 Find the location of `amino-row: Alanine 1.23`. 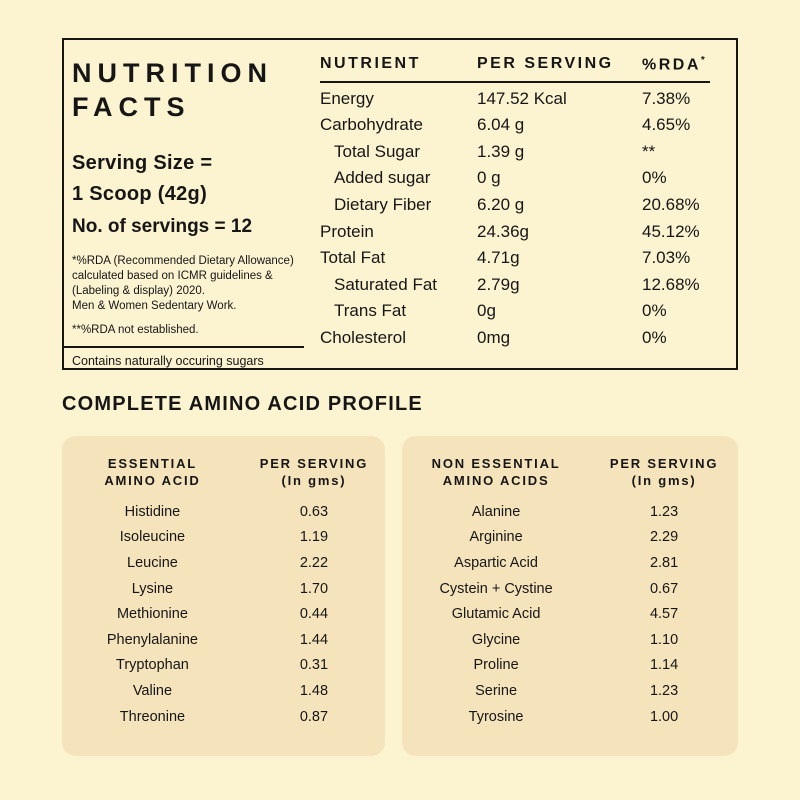

amino-row: Alanine 1.23 is located at coordinates (570, 512).